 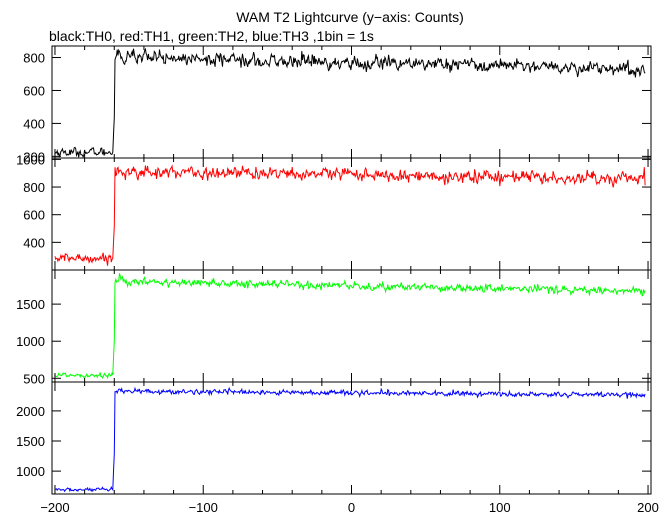 I want to click on y-tick-label: 2000, so click(x=30, y=411).